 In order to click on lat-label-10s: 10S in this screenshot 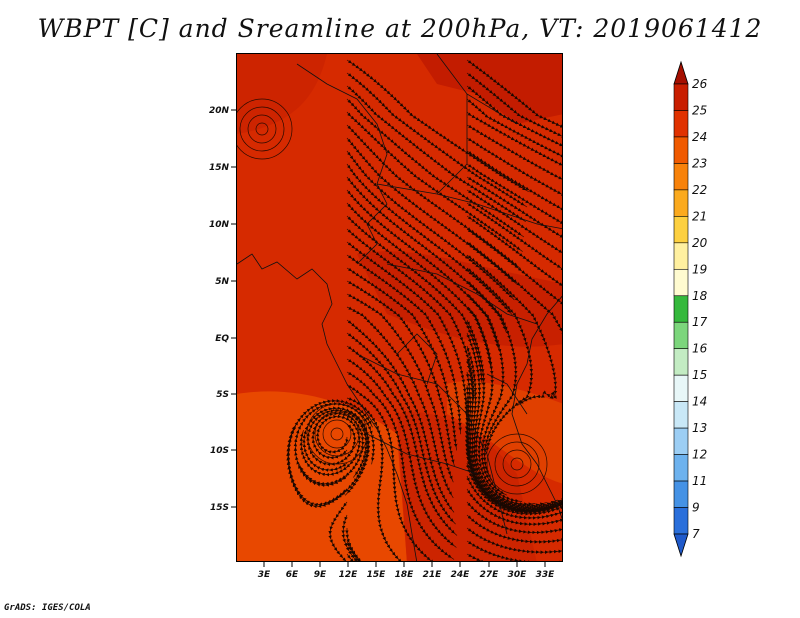, I will do `click(219, 451)`.